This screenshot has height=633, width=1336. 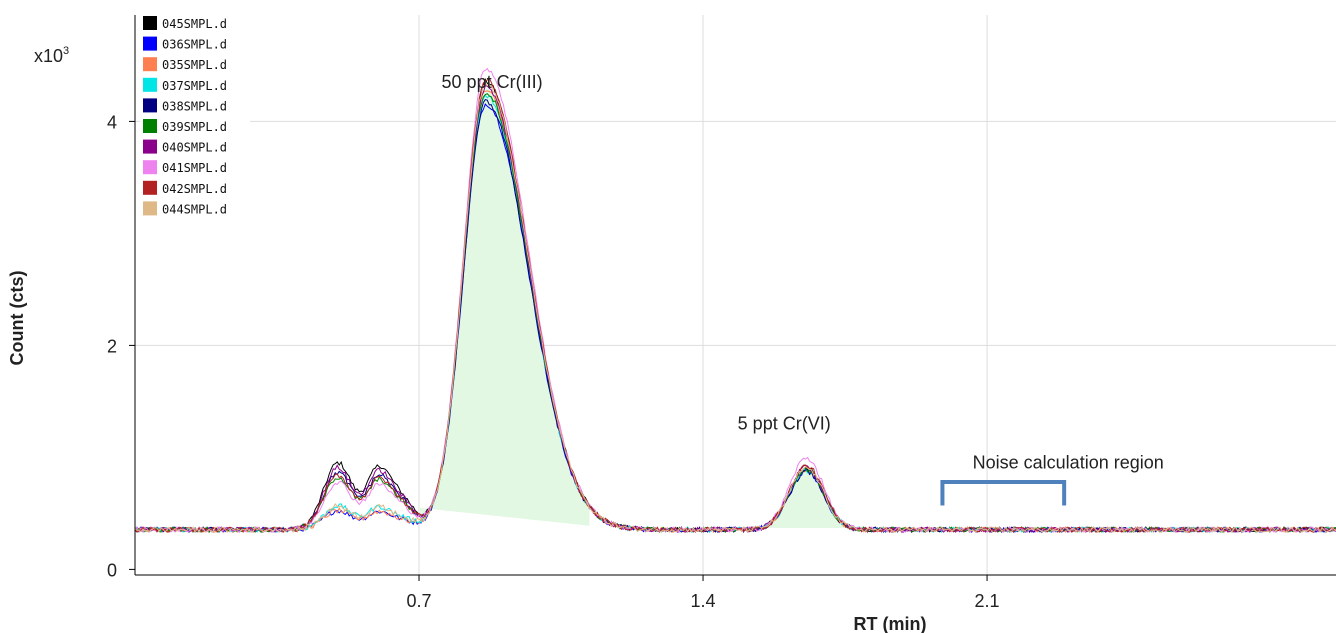 What do you see at coordinates (194, 106) in the screenshot?
I see `legend-label-4: 038SMPL.d` at bounding box center [194, 106].